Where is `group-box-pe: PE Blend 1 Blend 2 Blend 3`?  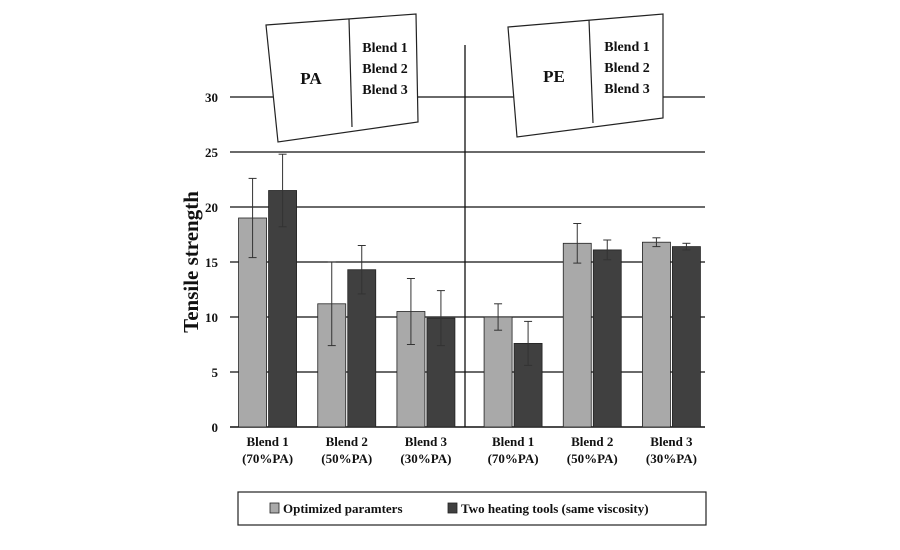
group-box-pe: PE Blend 1 Blend 2 Blend 3 is located at coordinates (585, 75).